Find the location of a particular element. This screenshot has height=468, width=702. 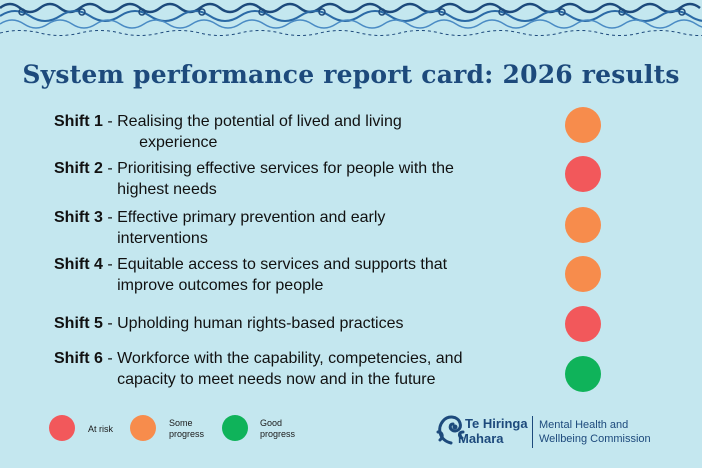

shift-name: Shift 5 is located at coordinates (78, 323).